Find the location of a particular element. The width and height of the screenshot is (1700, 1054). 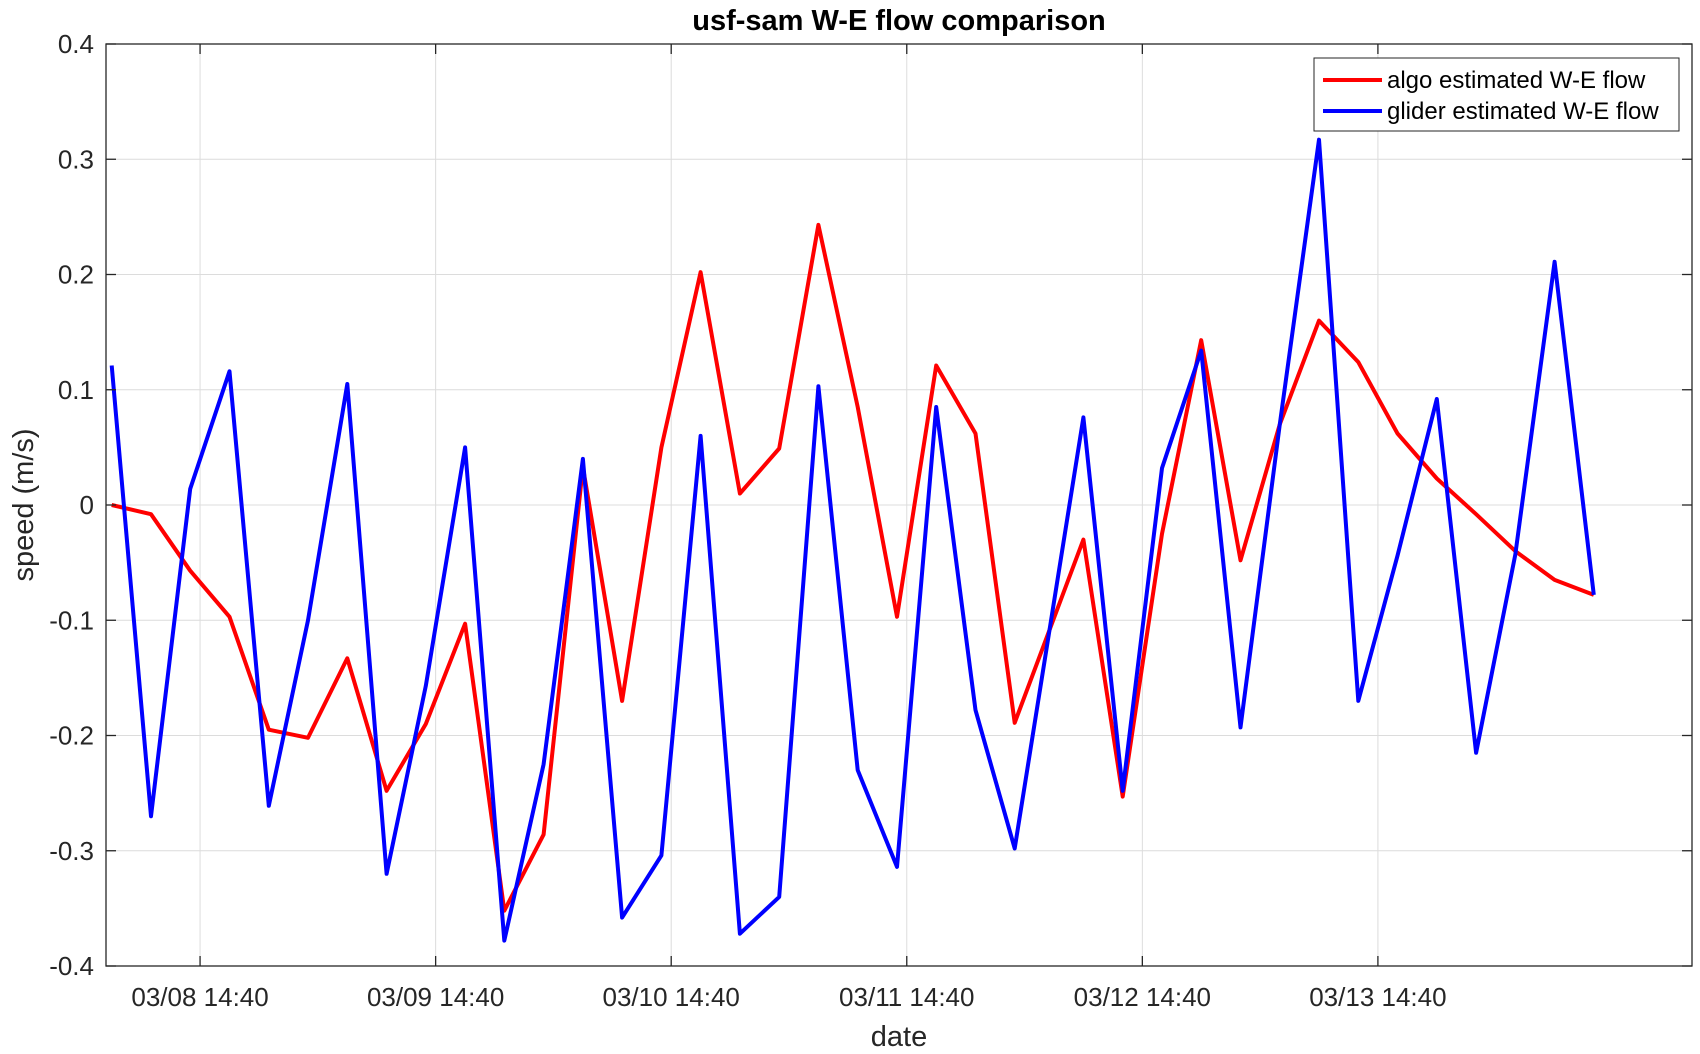

legend-label: algo estimated W-E flow is located at coordinates (1516, 80).